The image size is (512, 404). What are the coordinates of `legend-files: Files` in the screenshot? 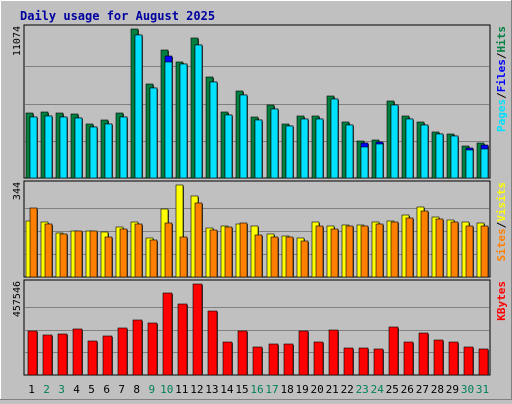 It's located at (501, 75).